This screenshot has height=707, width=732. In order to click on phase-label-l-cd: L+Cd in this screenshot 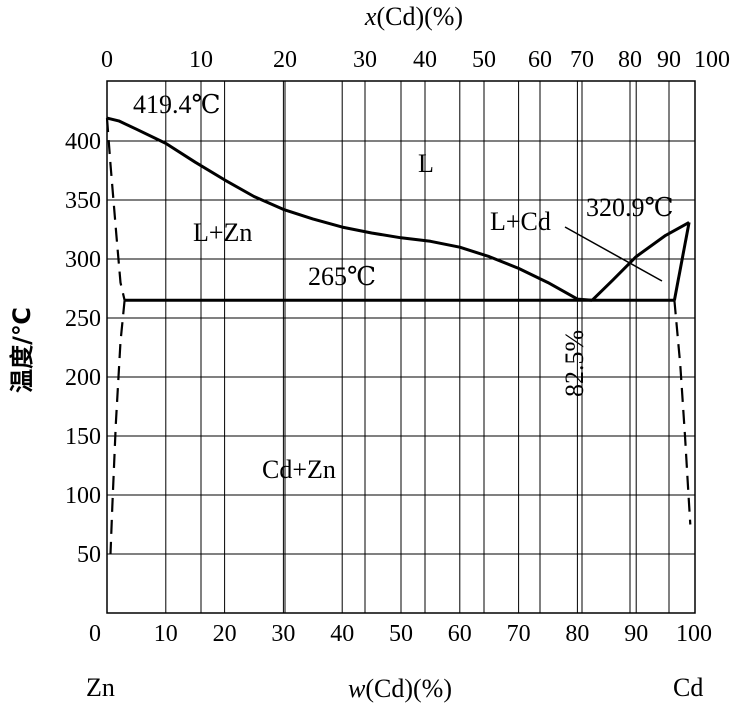, I will do `click(520, 221)`.